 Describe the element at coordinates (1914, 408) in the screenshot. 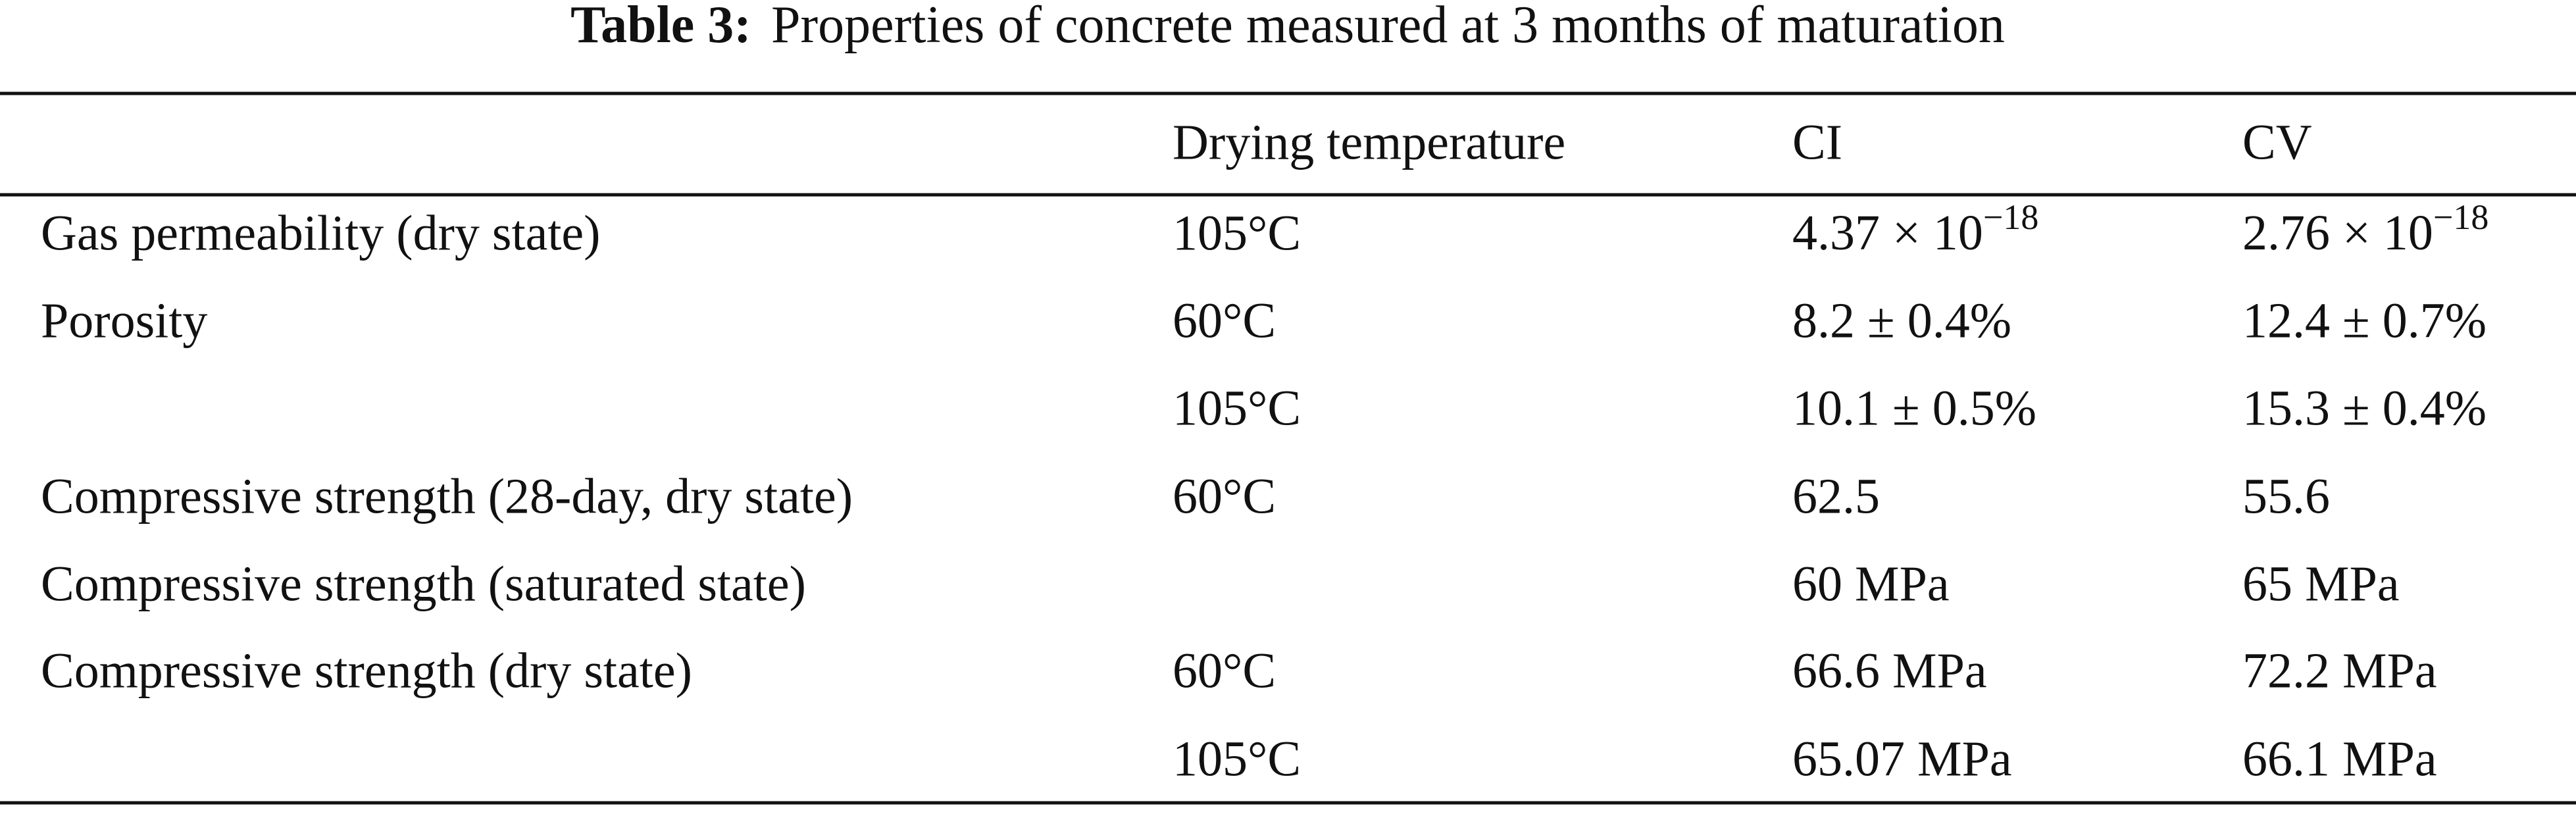

I see `table-cell: 10.1 ± 0.5%` at that location.